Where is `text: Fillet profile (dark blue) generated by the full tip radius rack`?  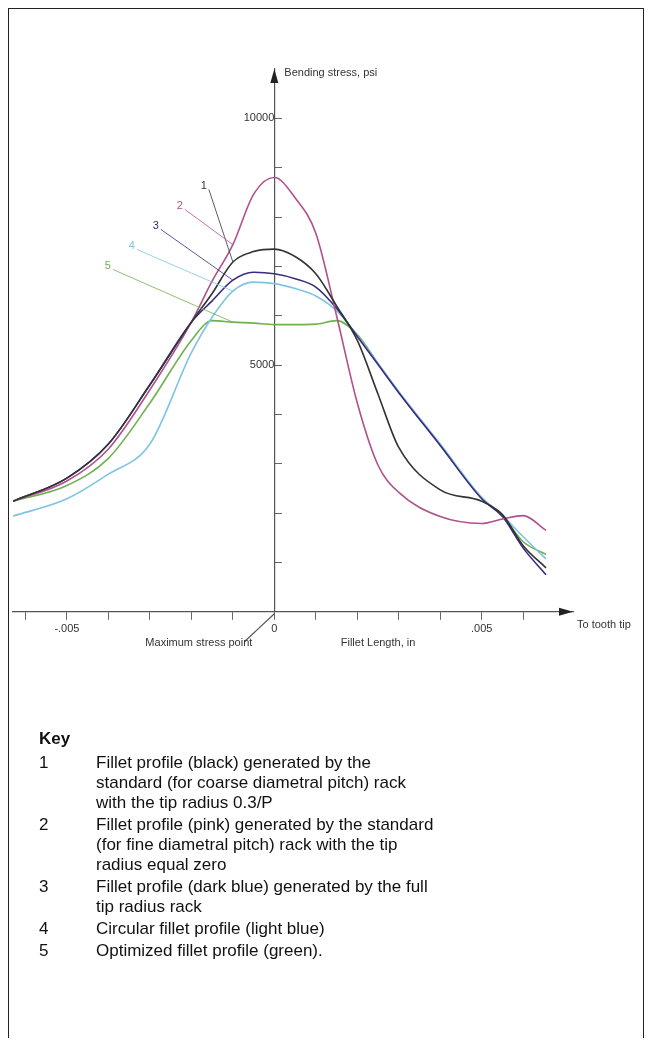 text: Fillet profile (dark blue) generated by the full tip radius rack is located at coordinates (262, 897).